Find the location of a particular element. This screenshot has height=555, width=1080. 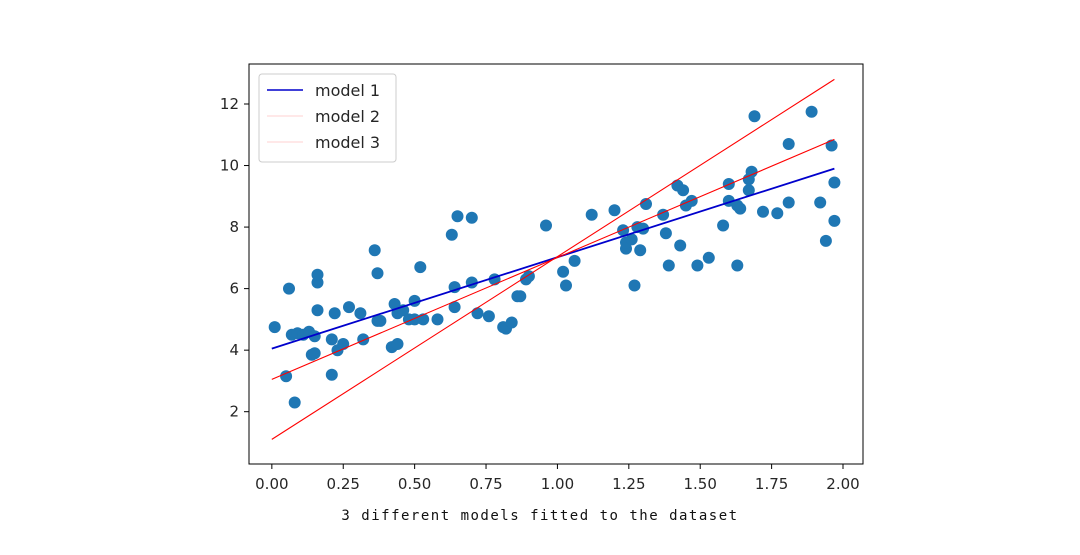

y-tick-label: 8 is located at coordinates (234, 227).